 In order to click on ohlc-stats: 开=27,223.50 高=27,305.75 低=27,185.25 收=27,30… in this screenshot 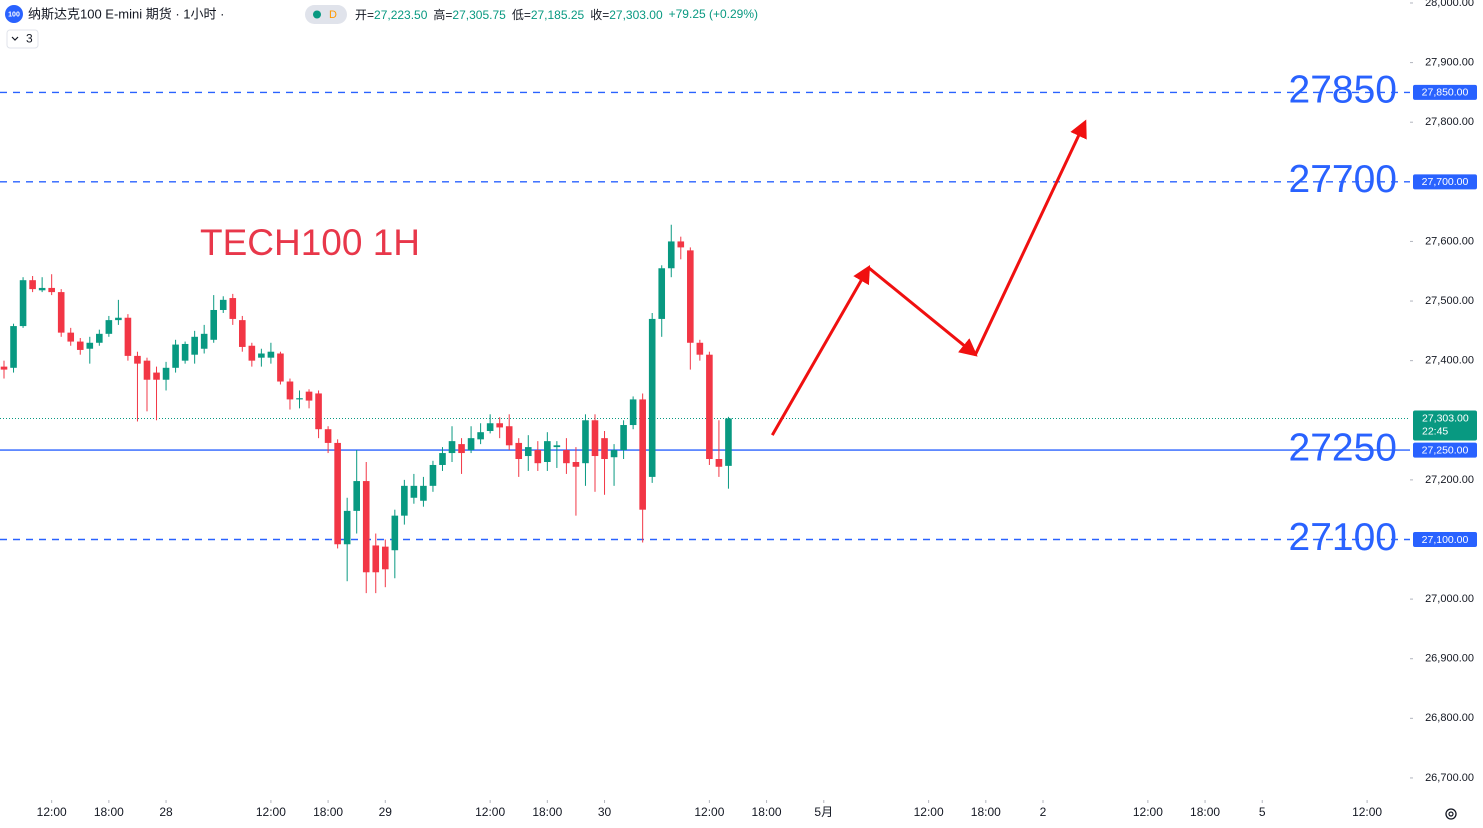, I will do `click(559, 14)`.